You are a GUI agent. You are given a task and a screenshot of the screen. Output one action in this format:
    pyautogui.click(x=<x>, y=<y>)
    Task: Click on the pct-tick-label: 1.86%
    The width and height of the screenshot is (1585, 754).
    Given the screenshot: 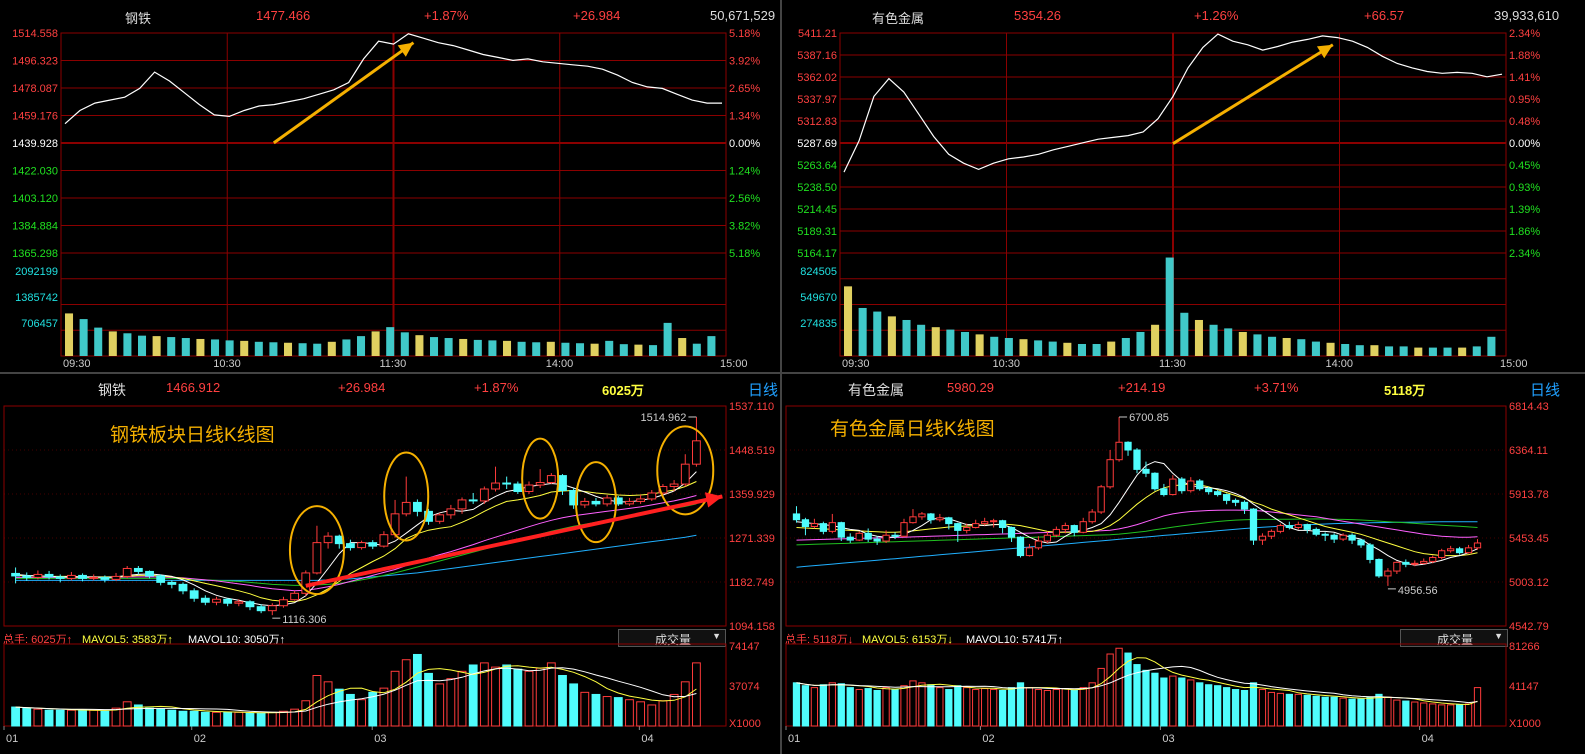 What is the action you would take?
    pyautogui.click(x=1524, y=232)
    